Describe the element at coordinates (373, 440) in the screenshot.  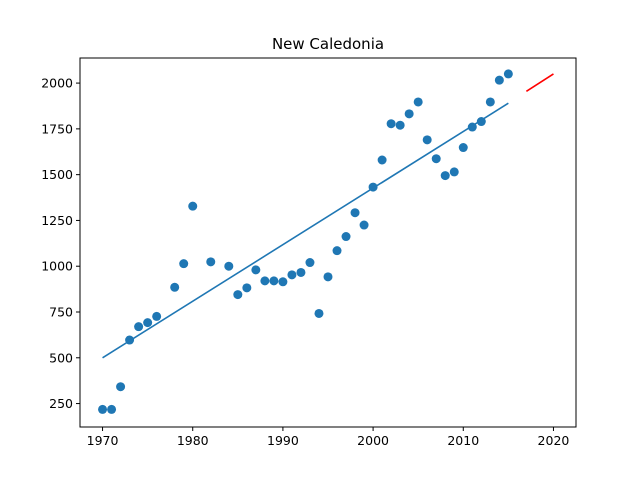
I see `x-tick-label: 2000` at that location.